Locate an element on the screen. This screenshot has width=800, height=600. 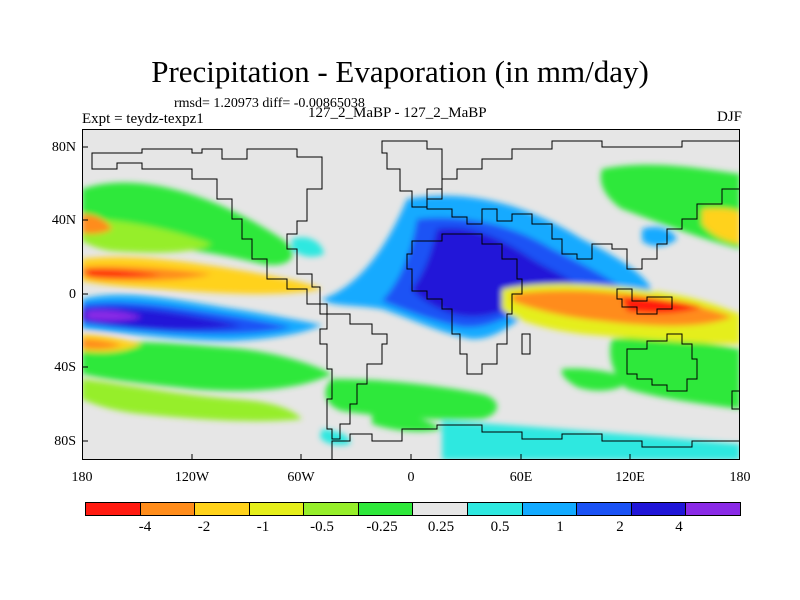
x-tick-label: 60W is located at coordinates (301, 477).